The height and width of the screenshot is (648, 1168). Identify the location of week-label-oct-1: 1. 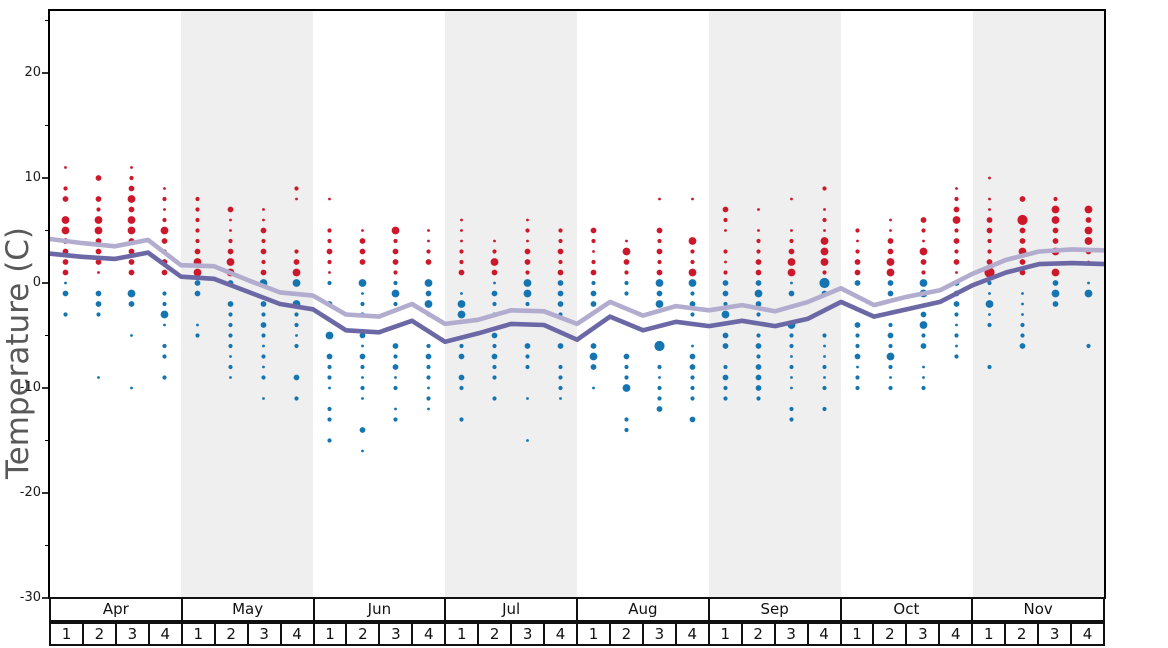
(856, 634).